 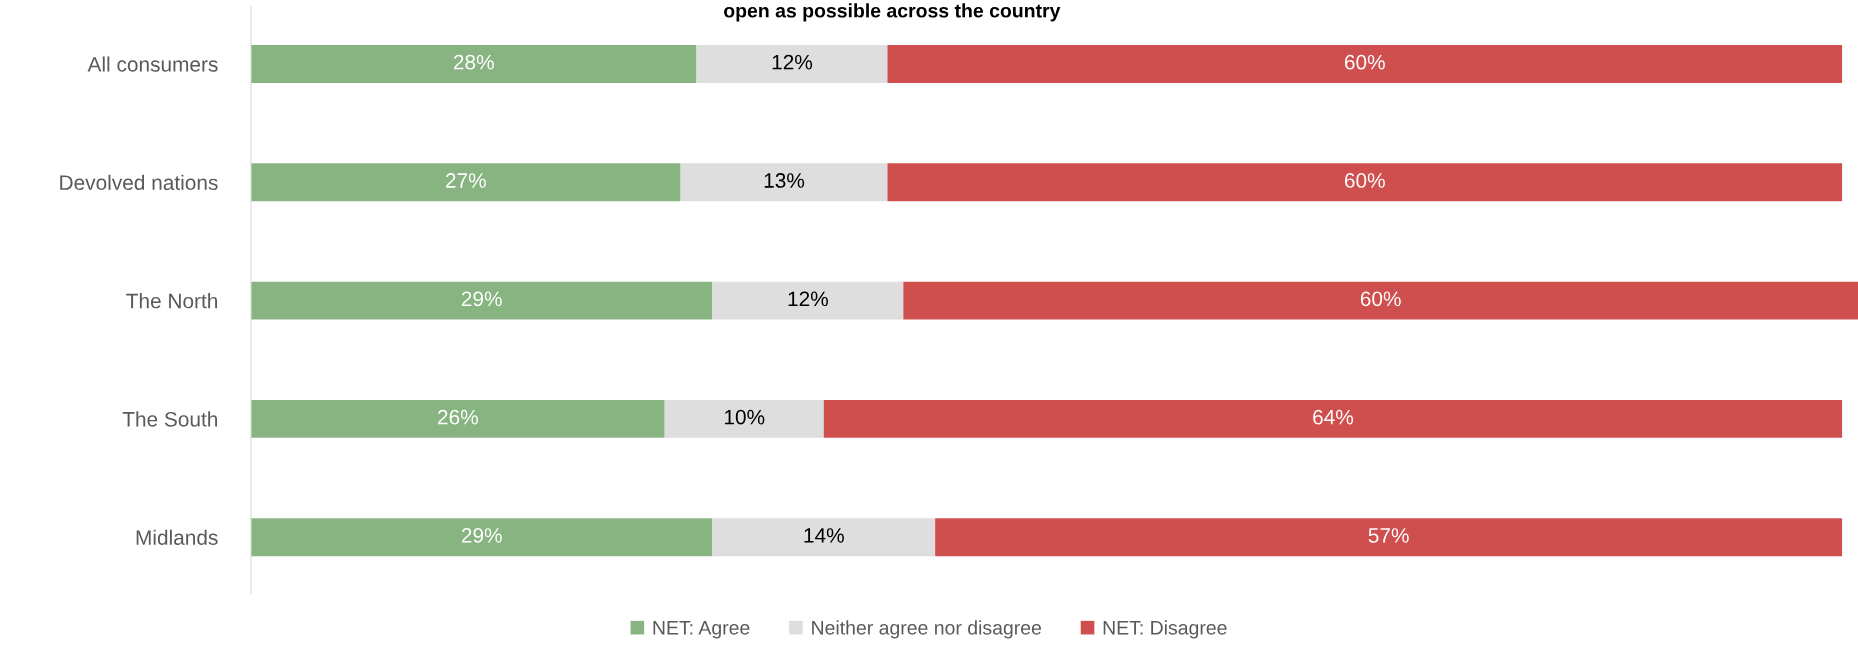 What do you see at coordinates (170, 419) in the screenshot?
I see `y-tick-label: The South` at bounding box center [170, 419].